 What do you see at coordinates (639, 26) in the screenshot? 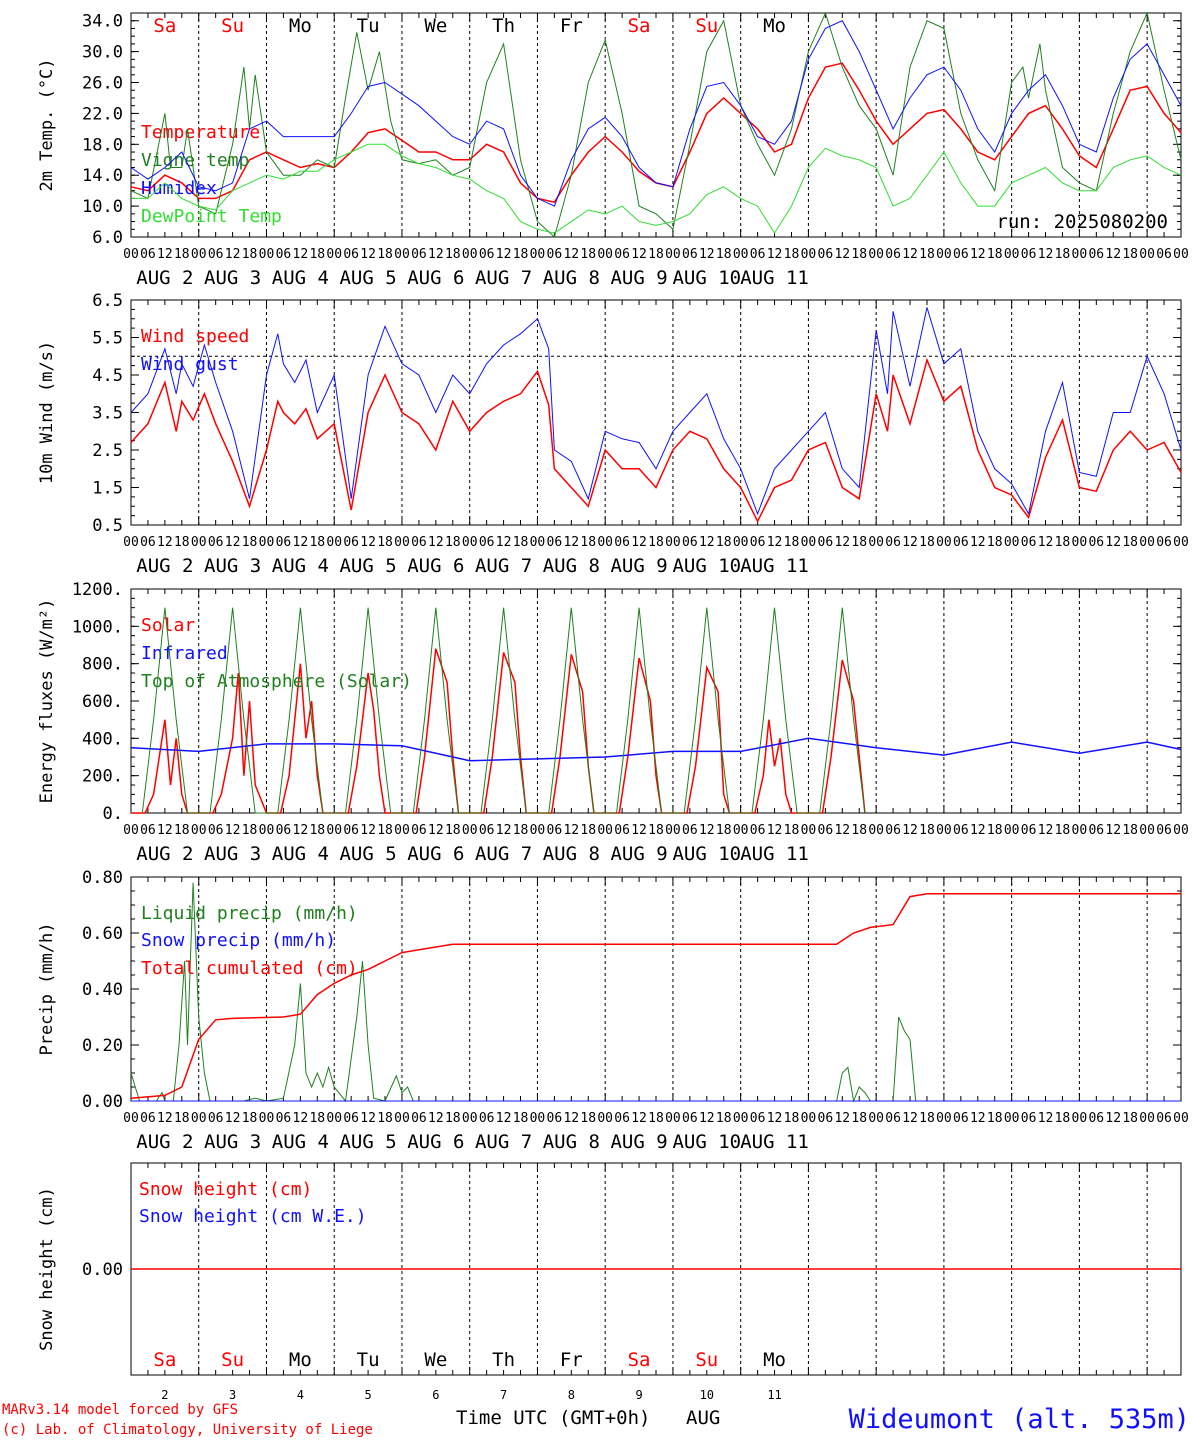
I see `day-name-top: Sa` at bounding box center [639, 26].